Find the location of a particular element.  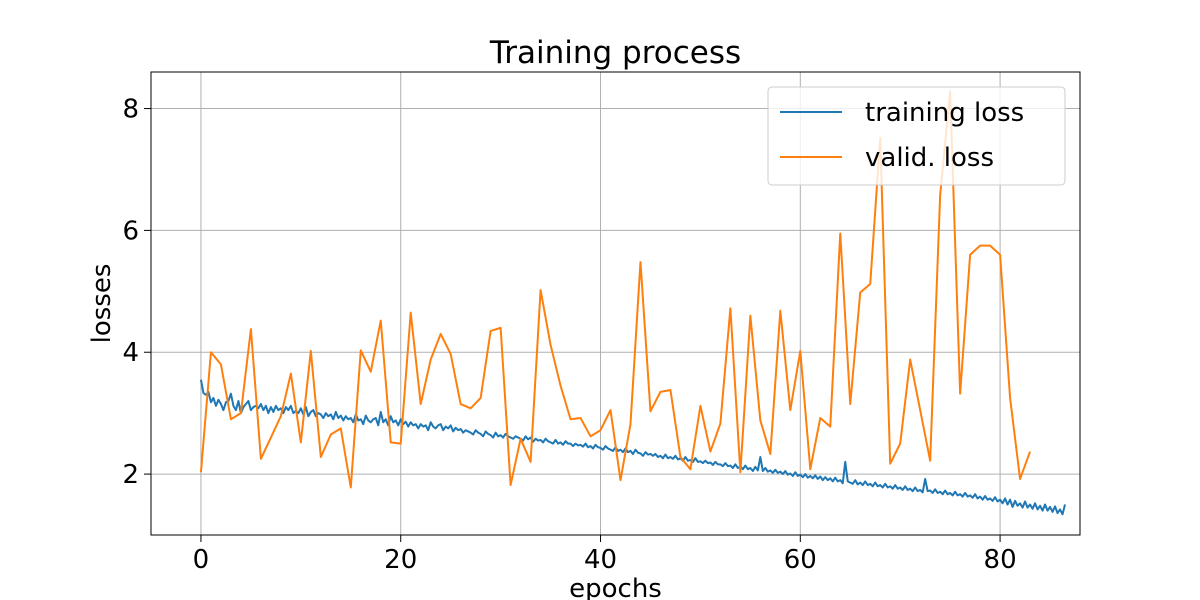

x-tick-label: 0 is located at coordinates (201, 560).